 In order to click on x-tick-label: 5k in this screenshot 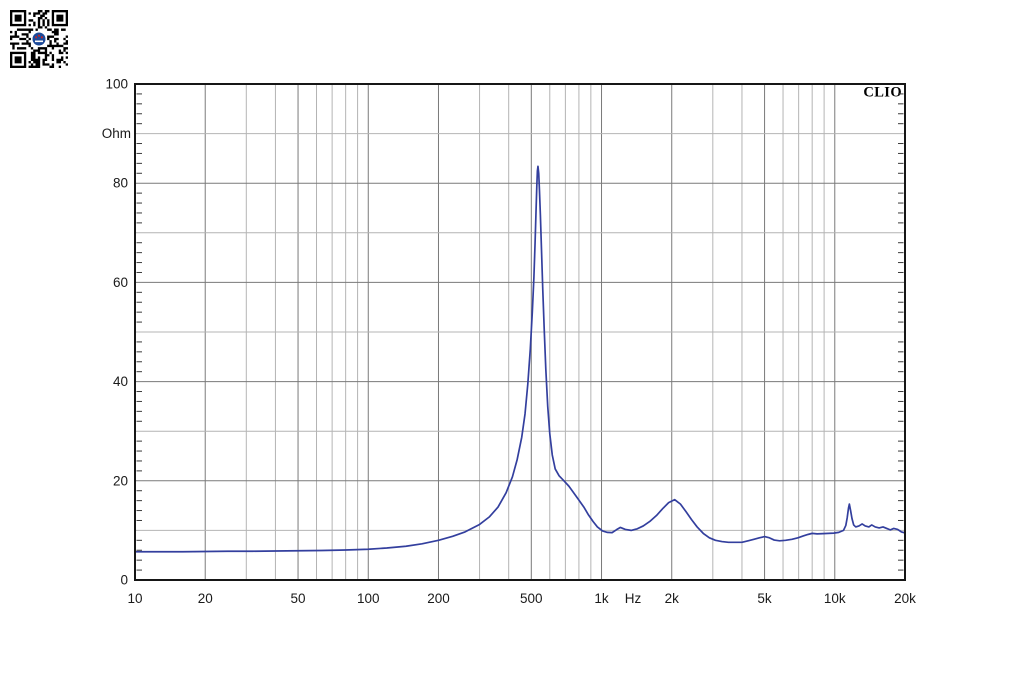, I will do `click(764, 598)`.